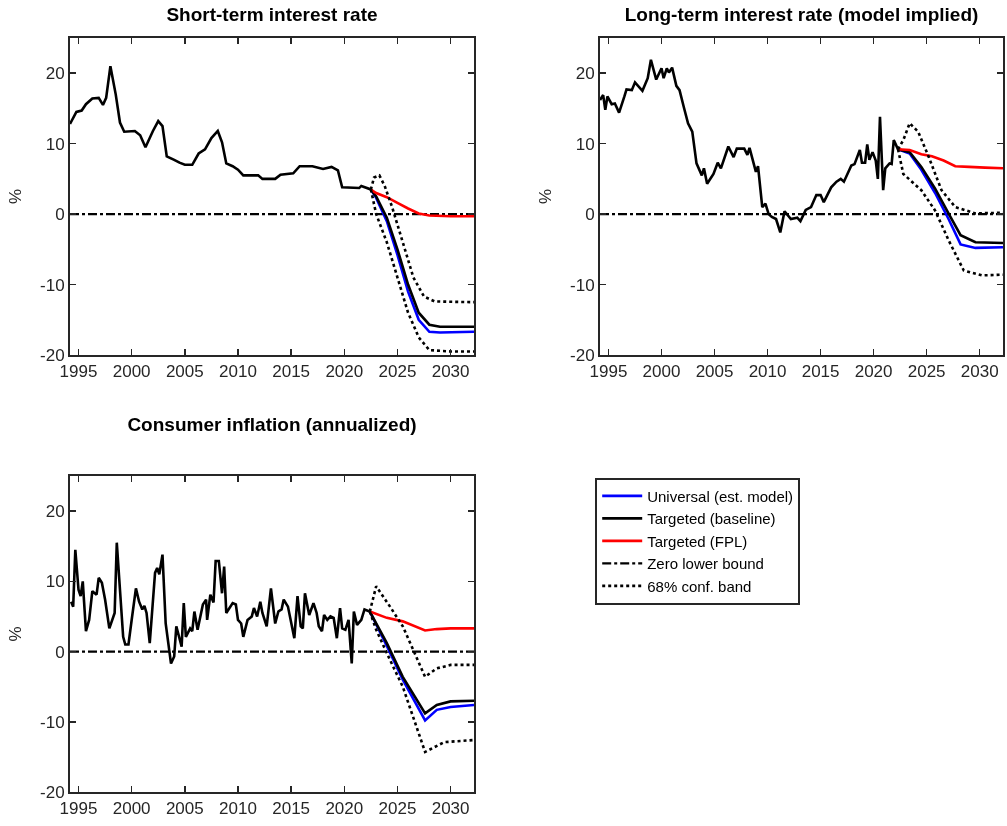 This screenshot has width=1007, height=826. What do you see at coordinates (699, 586) in the screenshot?
I see `legend-label: 68% conf. band` at bounding box center [699, 586].